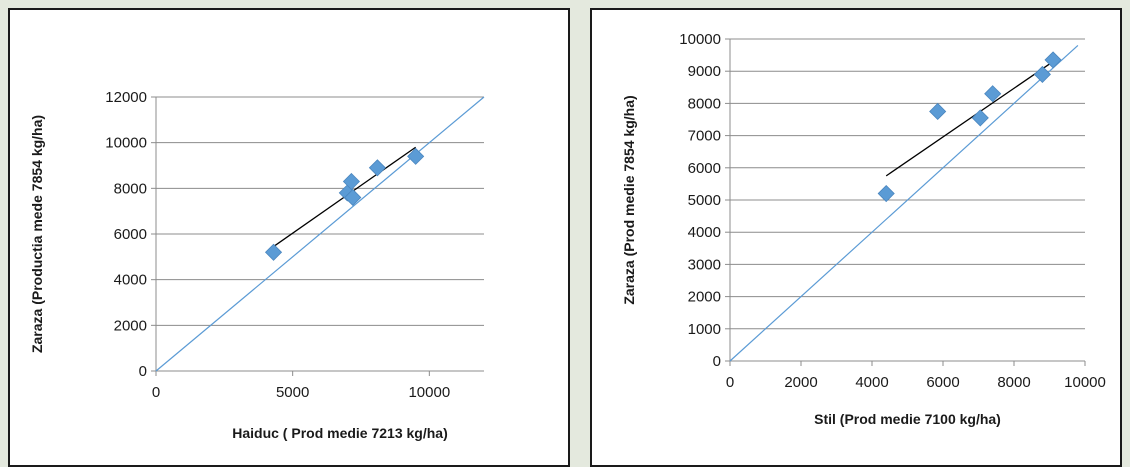 The height and width of the screenshot is (467, 1130). Describe the element at coordinates (37, 234) in the screenshot. I see `y-axis-title: Zaraza (Productia mede 7854 kg/ha)` at that location.